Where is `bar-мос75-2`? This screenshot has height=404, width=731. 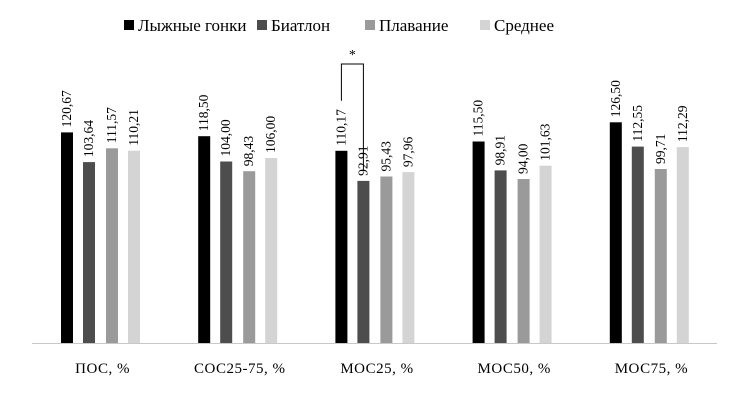 bar-мос75-2 is located at coordinates (637, 244).